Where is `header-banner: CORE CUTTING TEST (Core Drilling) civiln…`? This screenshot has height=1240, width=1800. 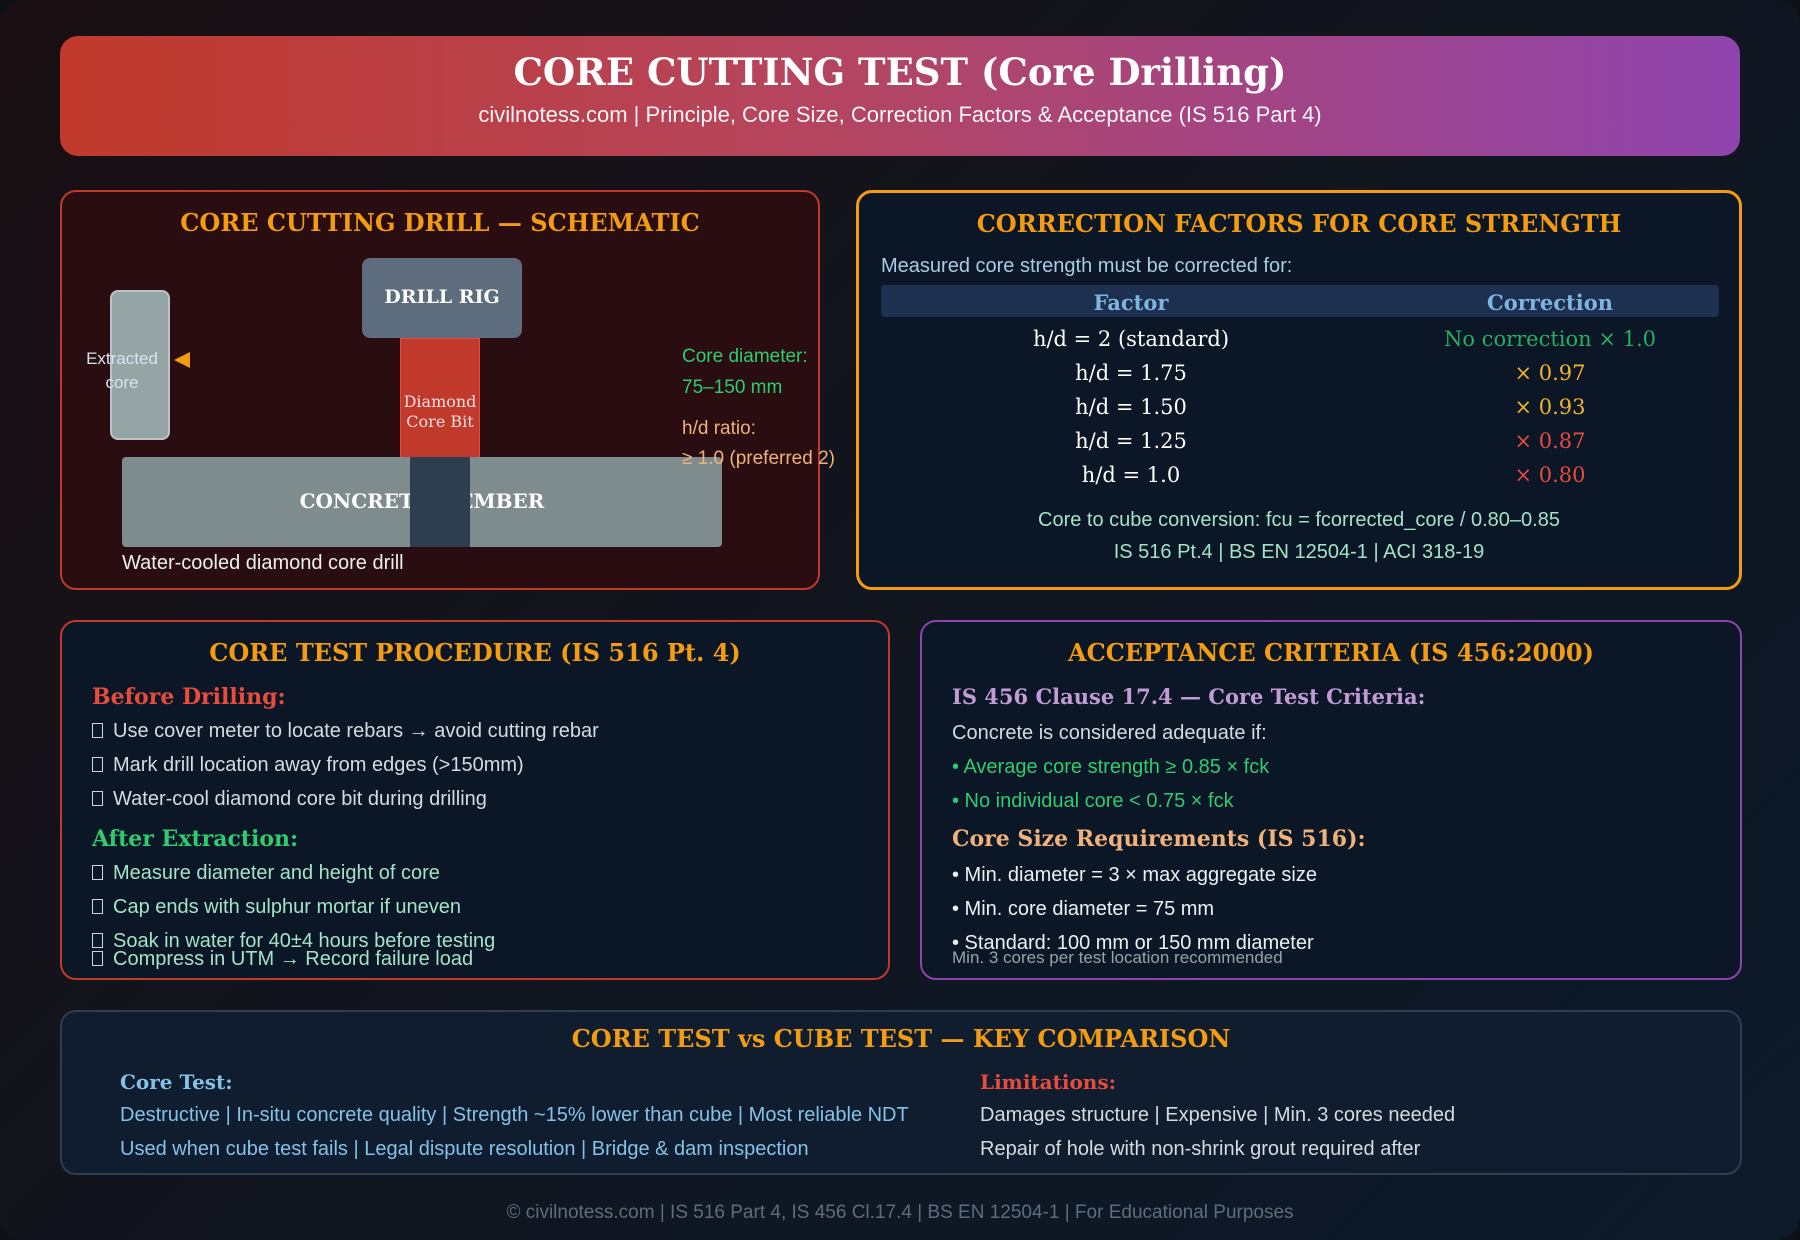
header-banner: CORE CUTTING TEST (Core Drilling) civiln… is located at coordinates (900, 96).